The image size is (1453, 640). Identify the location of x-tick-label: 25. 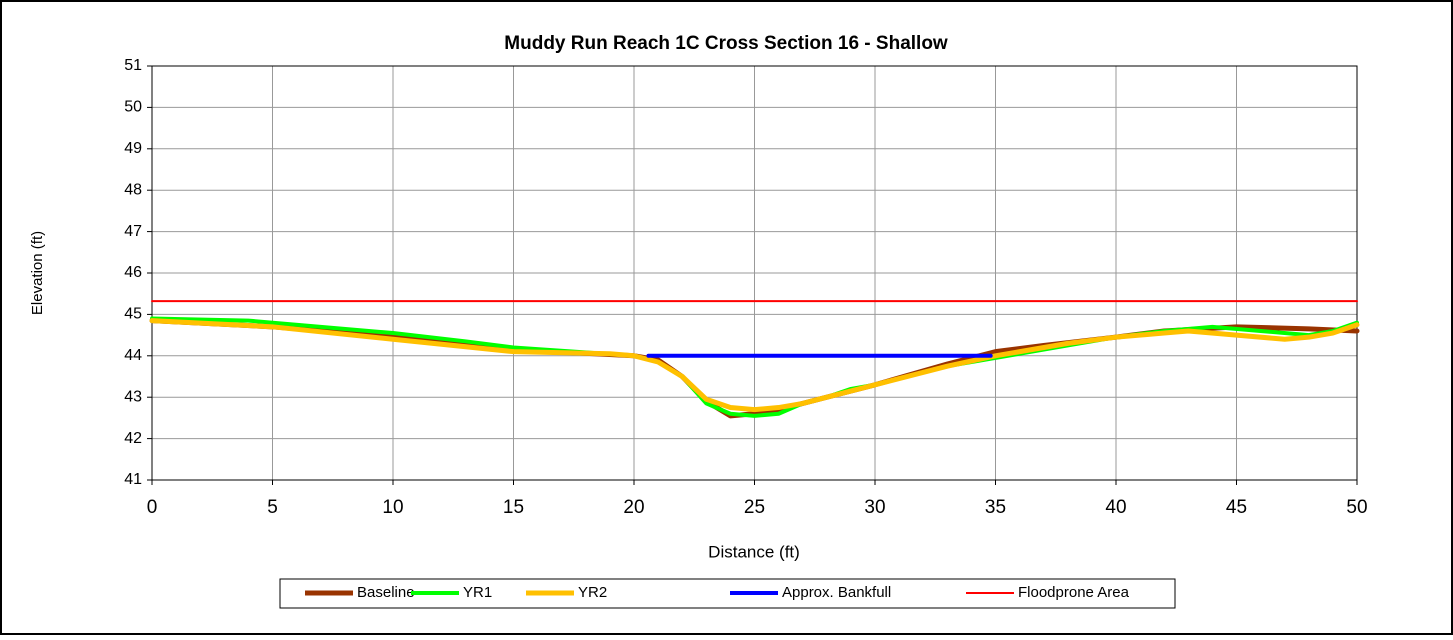
(754, 507).